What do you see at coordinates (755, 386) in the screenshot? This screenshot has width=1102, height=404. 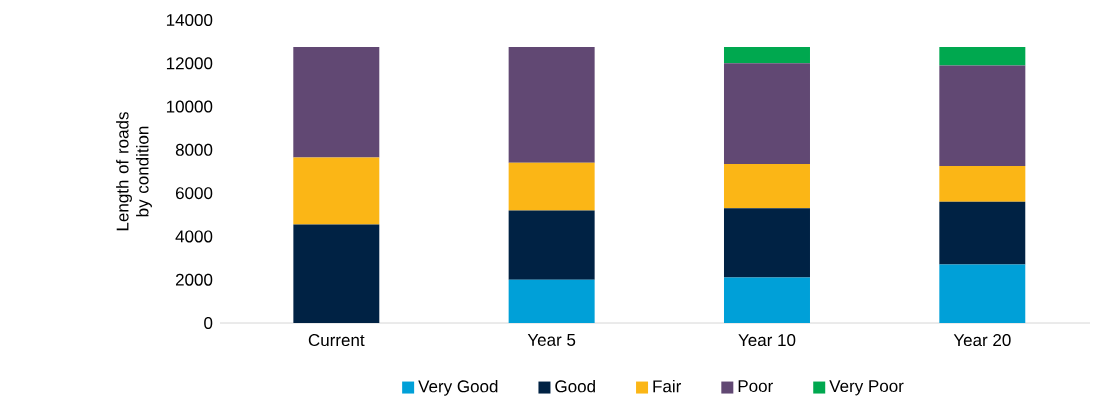 I see `legend-label: Poor` at bounding box center [755, 386].